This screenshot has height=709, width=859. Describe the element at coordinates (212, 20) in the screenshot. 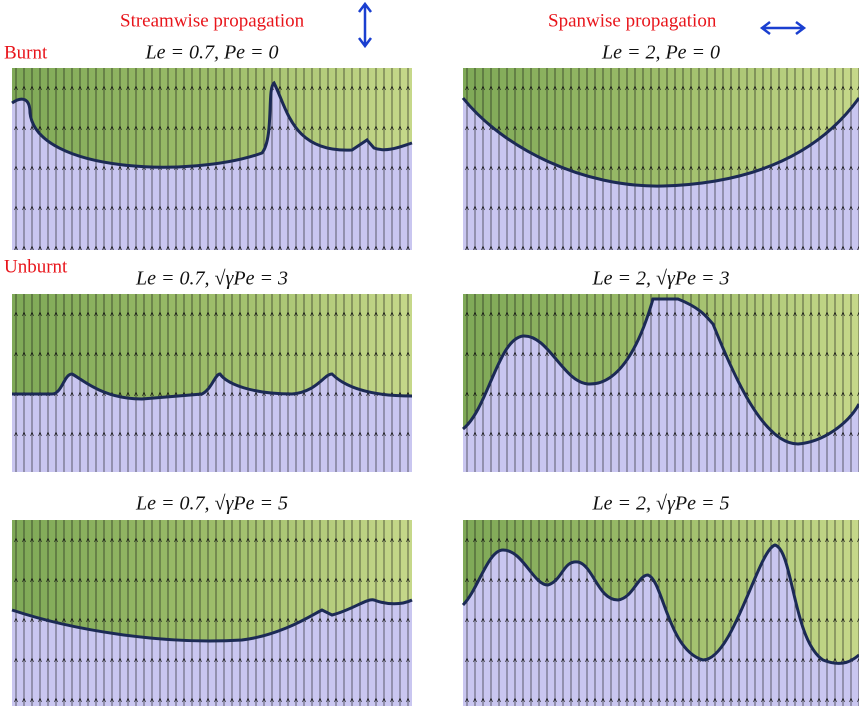

I see `header-left: Streamwise propagation` at that location.